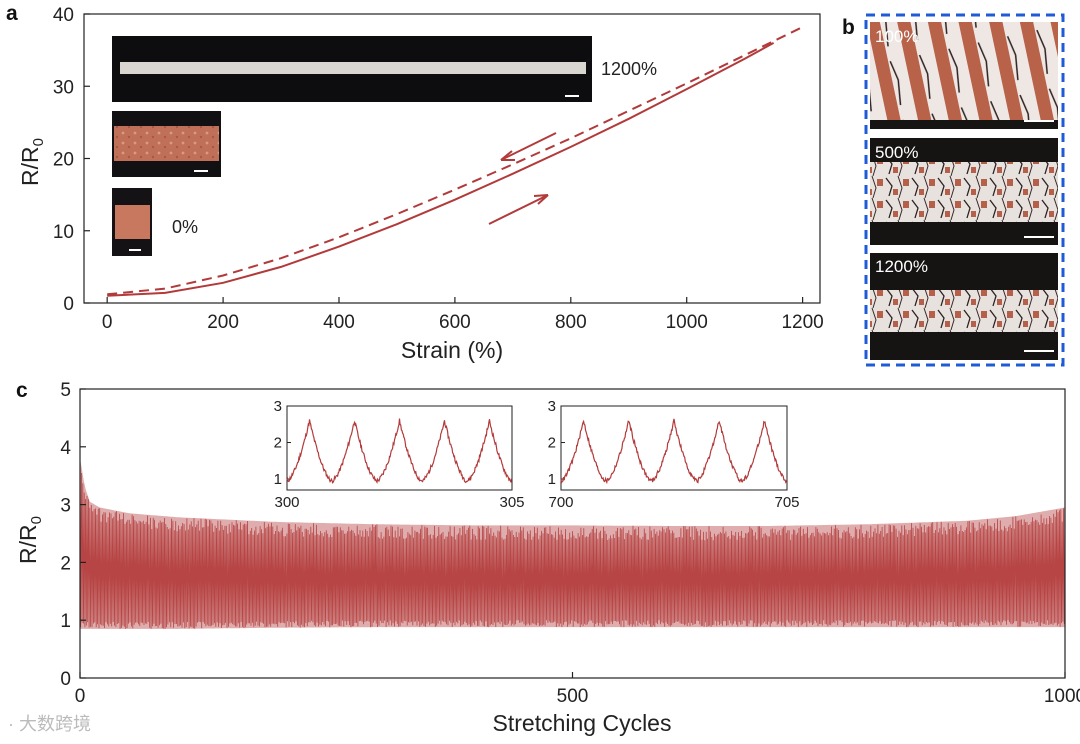 The width and height of the screenshot is (1080, 744). Describe the element at coordinates (63, 15) in the screenshot. I see `a-ytick-label: 40` at that location.